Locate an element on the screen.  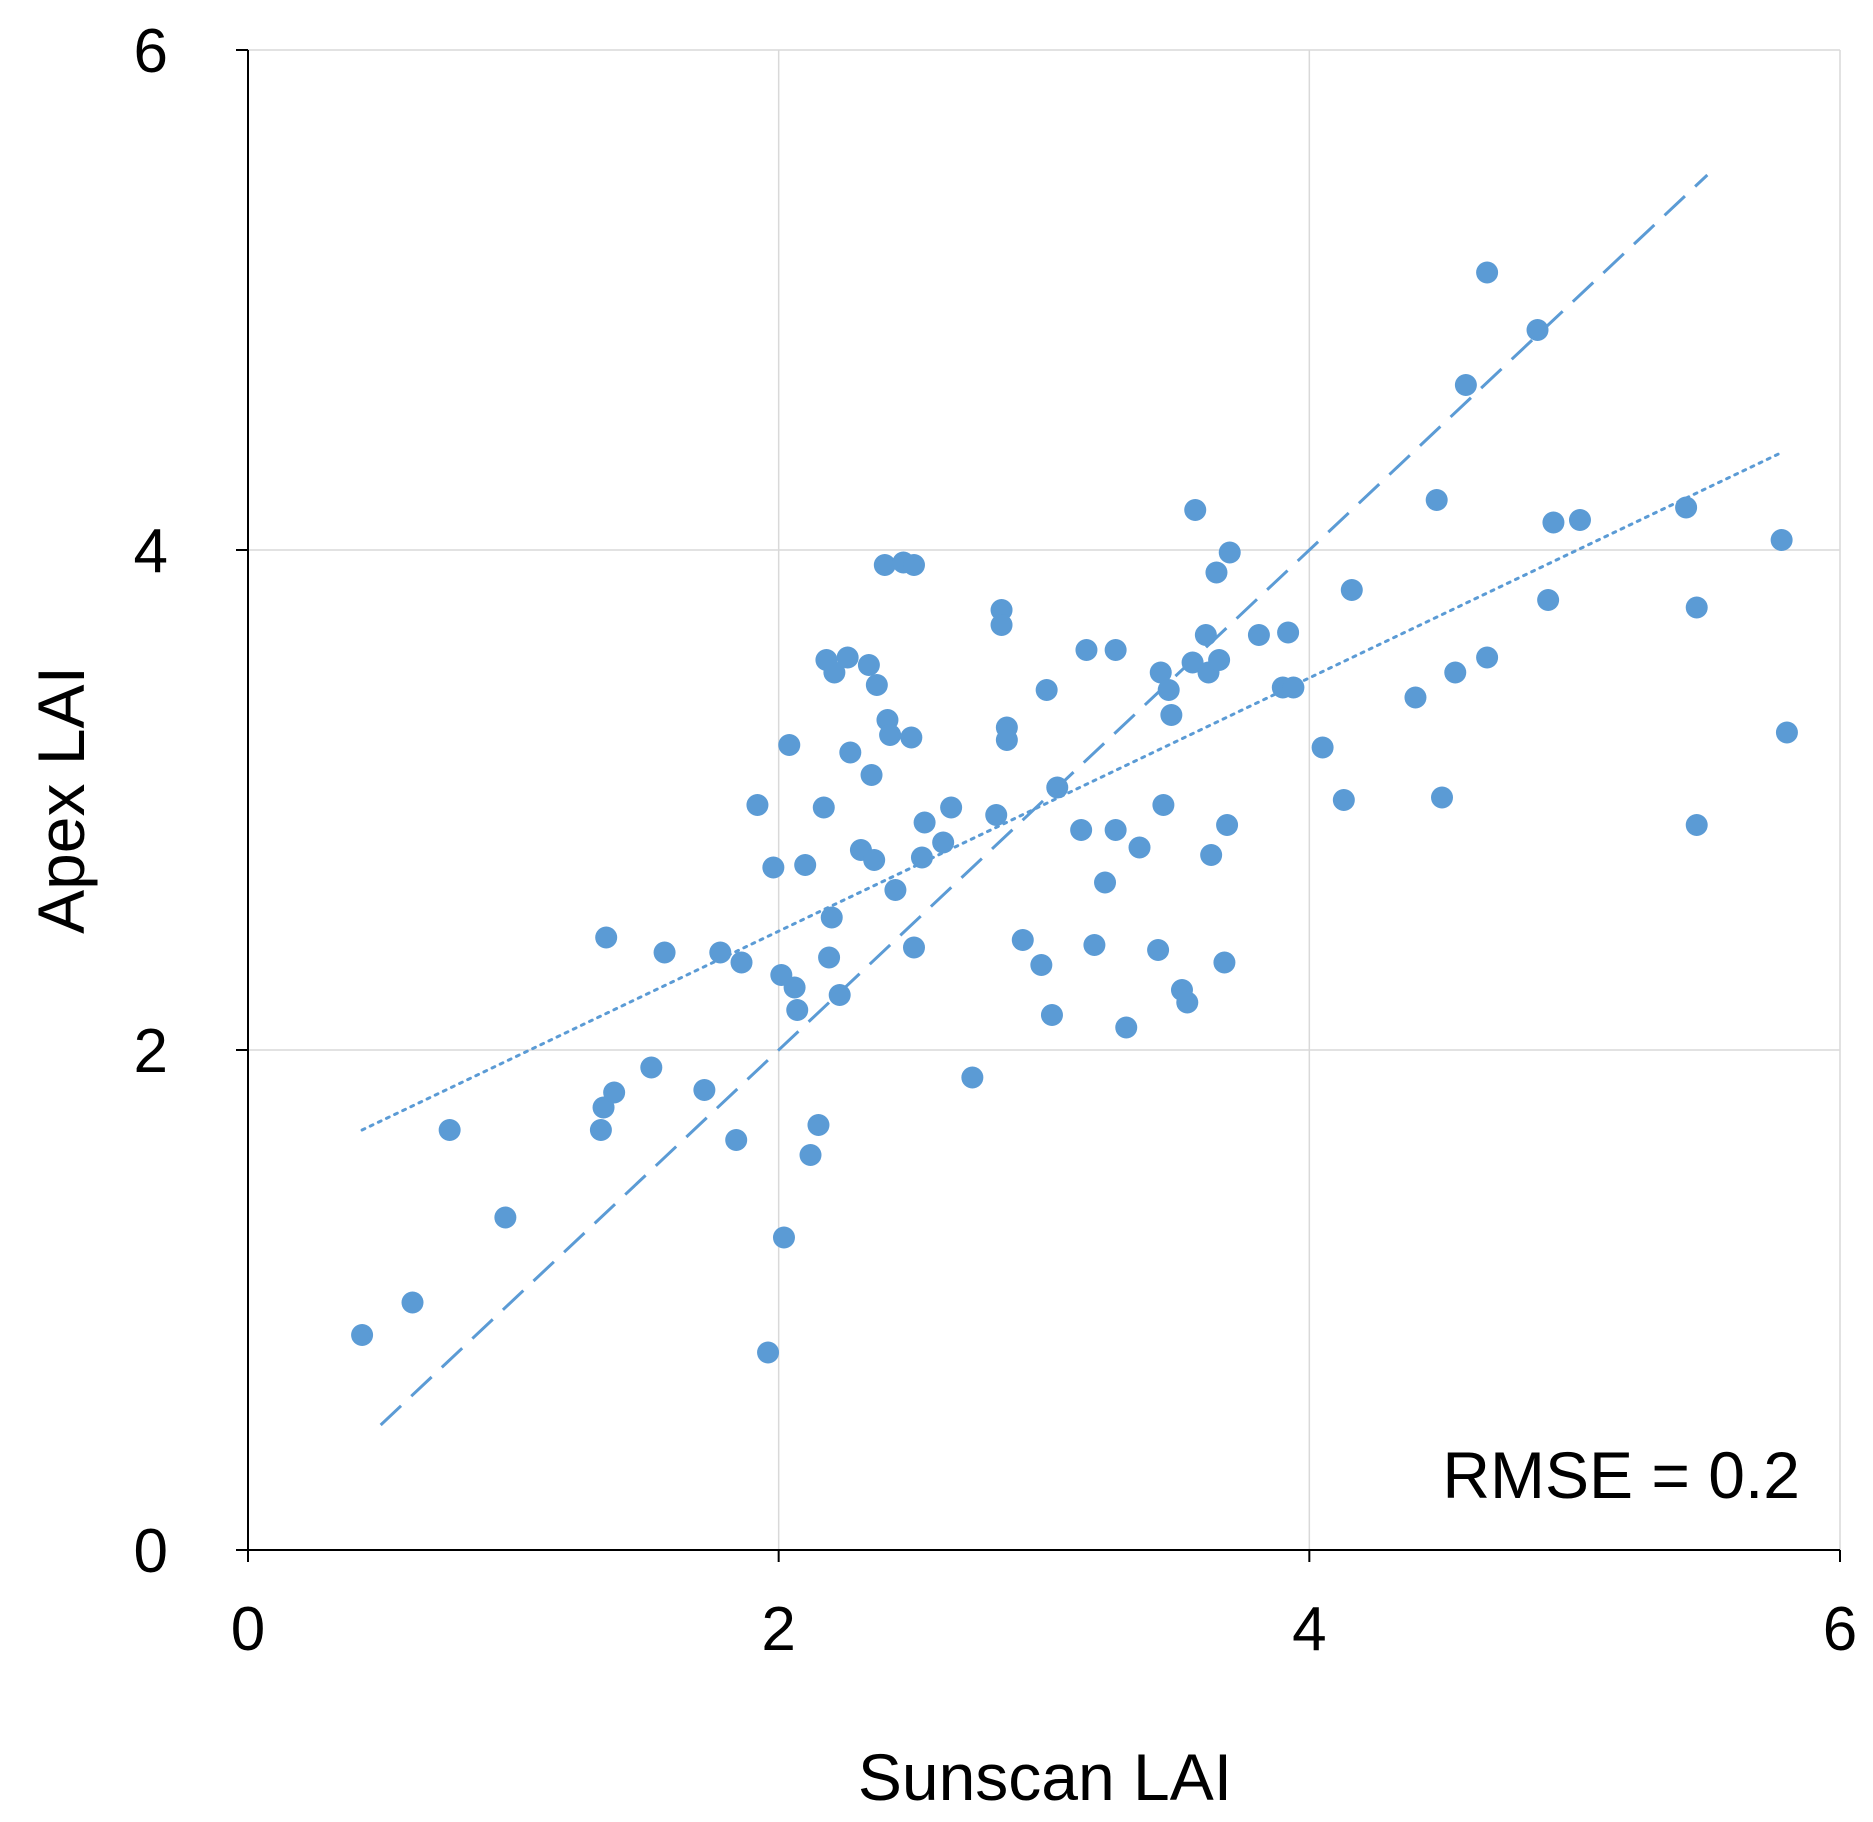
y-axis-title: Apex LAI is located at coordinates (61, 800).